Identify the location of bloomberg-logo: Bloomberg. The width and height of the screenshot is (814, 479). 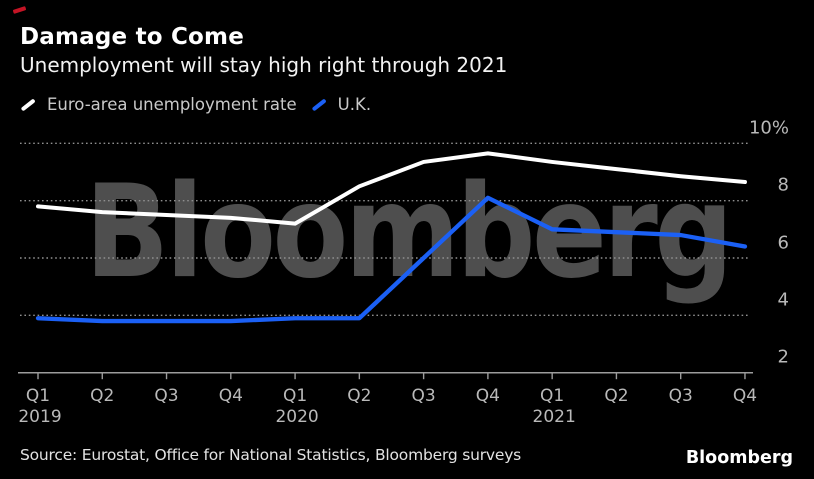
(739, 458).